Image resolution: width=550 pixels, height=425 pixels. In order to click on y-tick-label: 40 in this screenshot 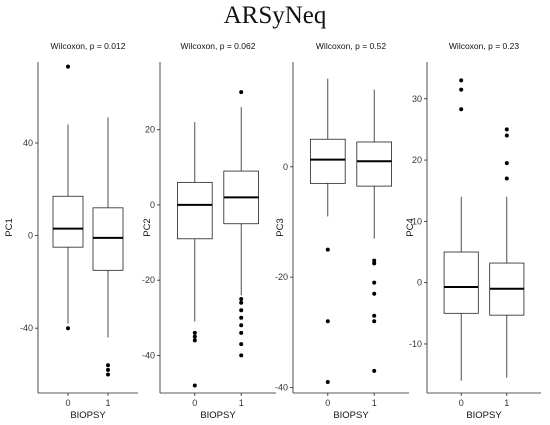, I will do `click(28, 143)`.